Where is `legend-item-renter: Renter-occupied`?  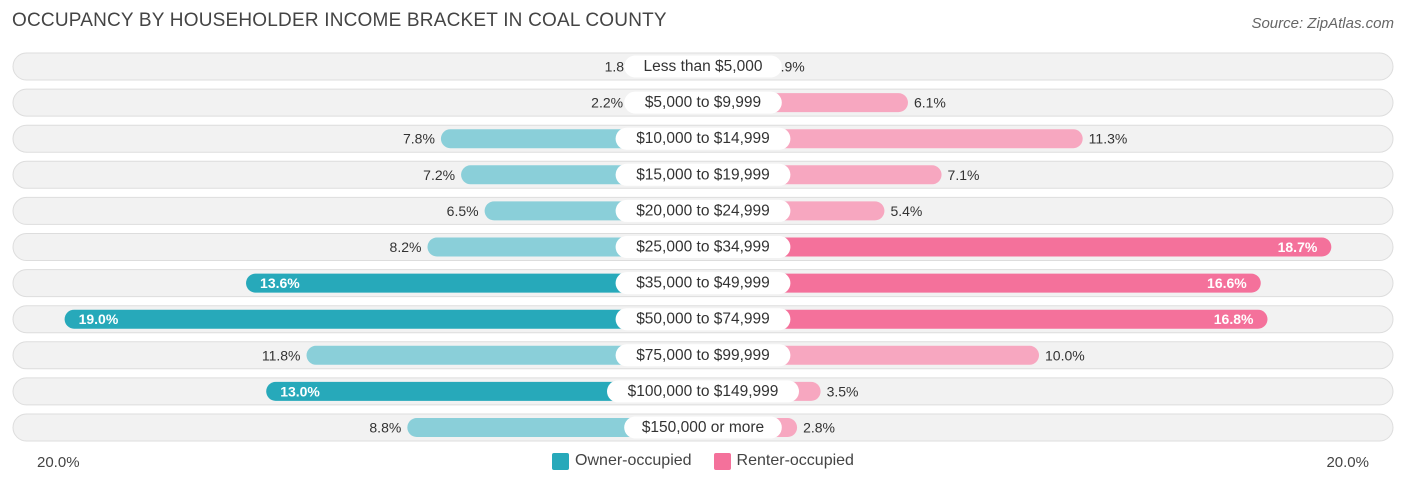
legend-item-renter: Renter-occupied is located at coordinates (783, 461).